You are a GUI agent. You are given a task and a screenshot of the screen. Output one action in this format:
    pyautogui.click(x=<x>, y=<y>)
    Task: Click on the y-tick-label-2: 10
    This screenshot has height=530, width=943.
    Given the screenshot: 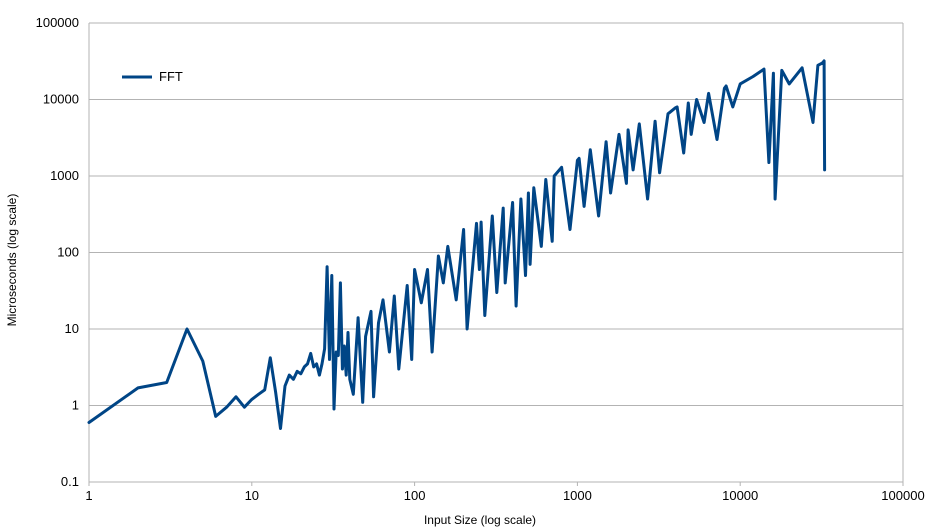 What is the action you would take?
    pyautogui.click(x=72, y=328)
    